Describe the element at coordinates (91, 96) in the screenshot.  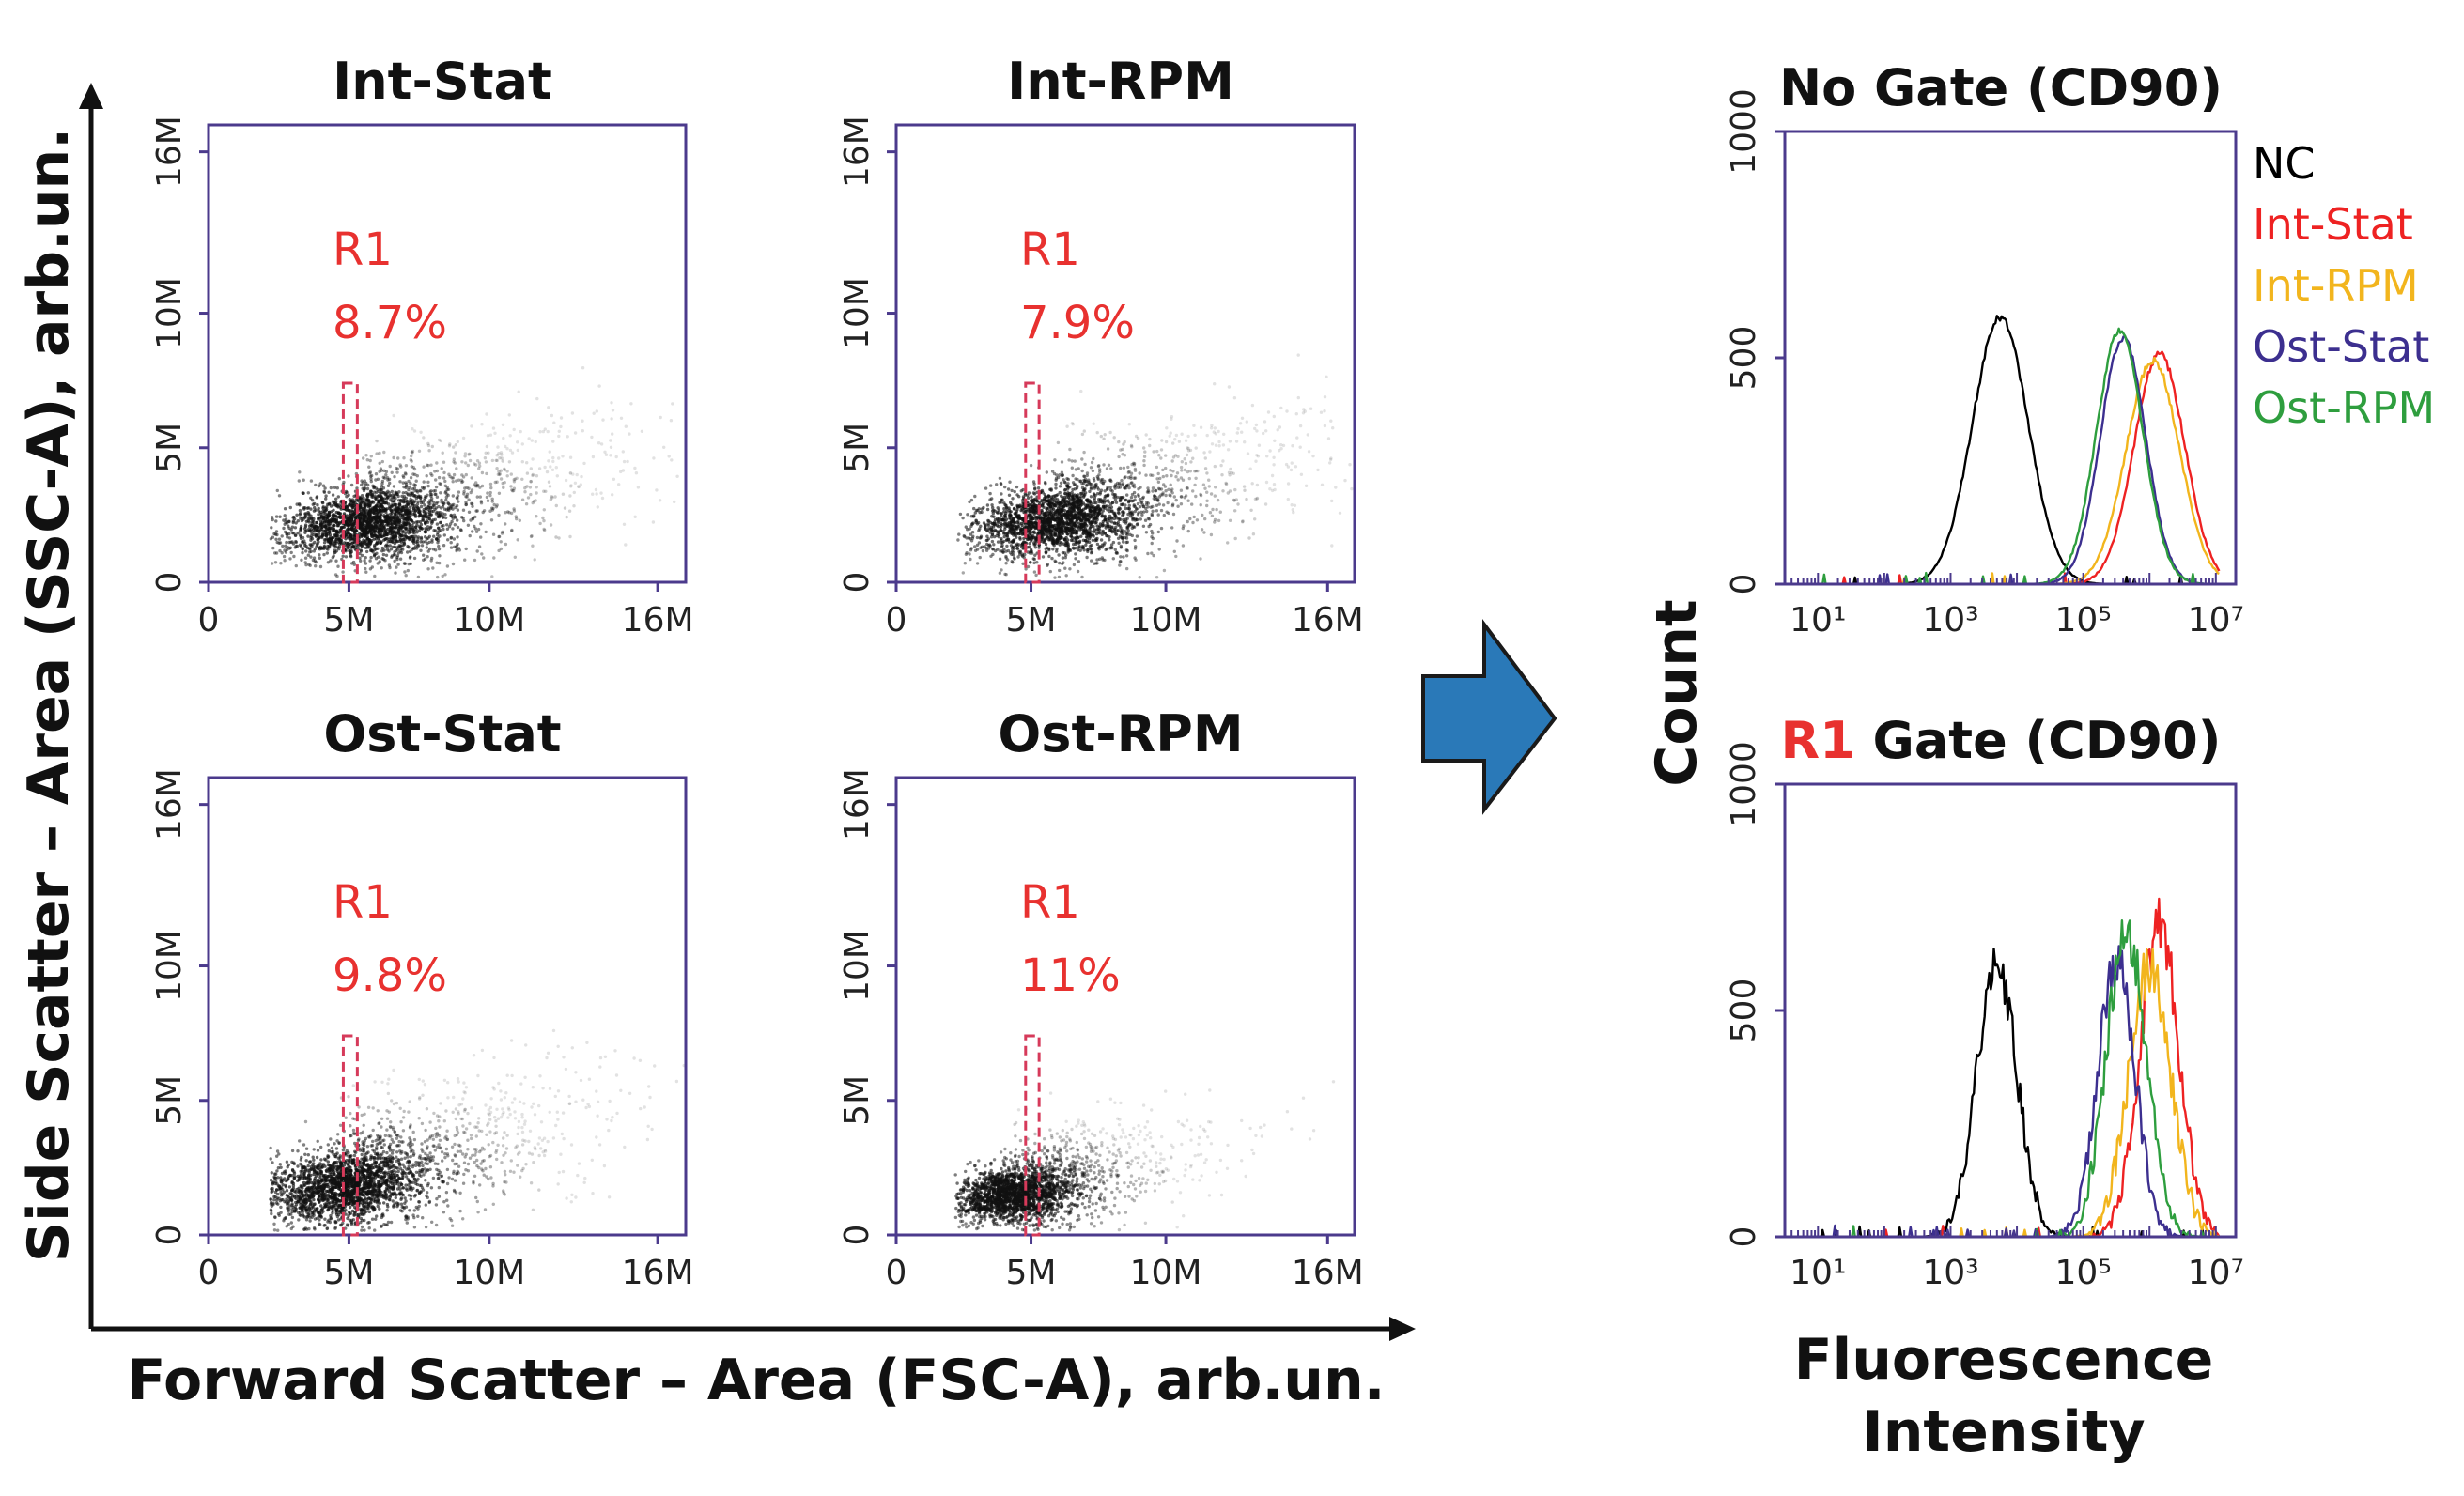
I see `shared-y-axis-arrowhead` at that location.